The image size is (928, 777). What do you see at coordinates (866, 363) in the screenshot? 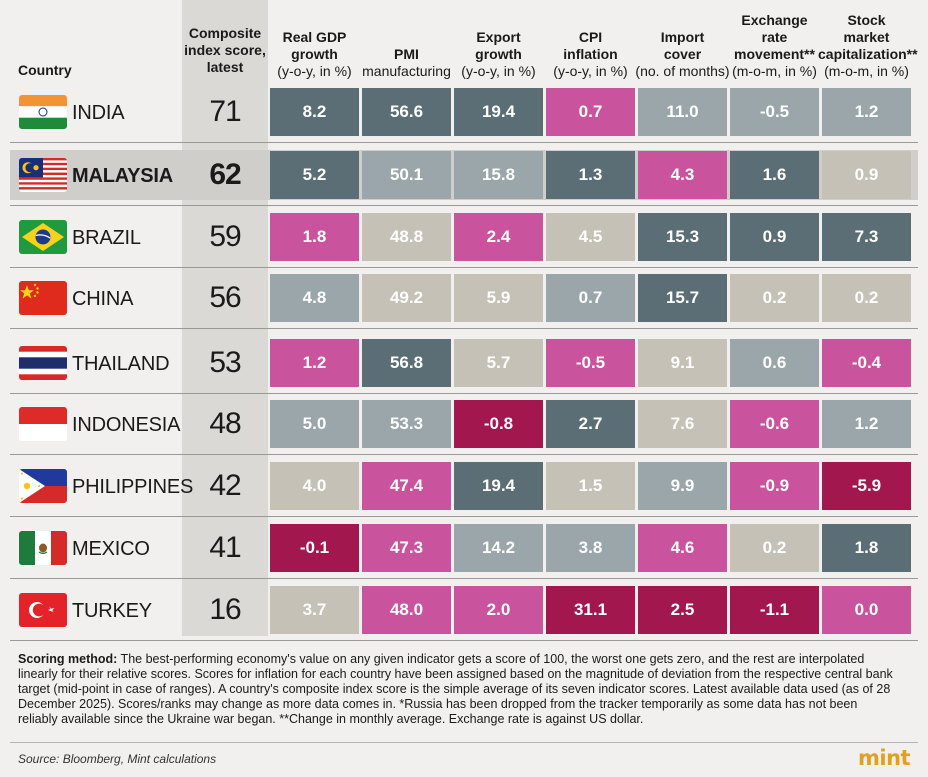
I see `indicator-cell: -0.4` at bounding box center [866, 363].